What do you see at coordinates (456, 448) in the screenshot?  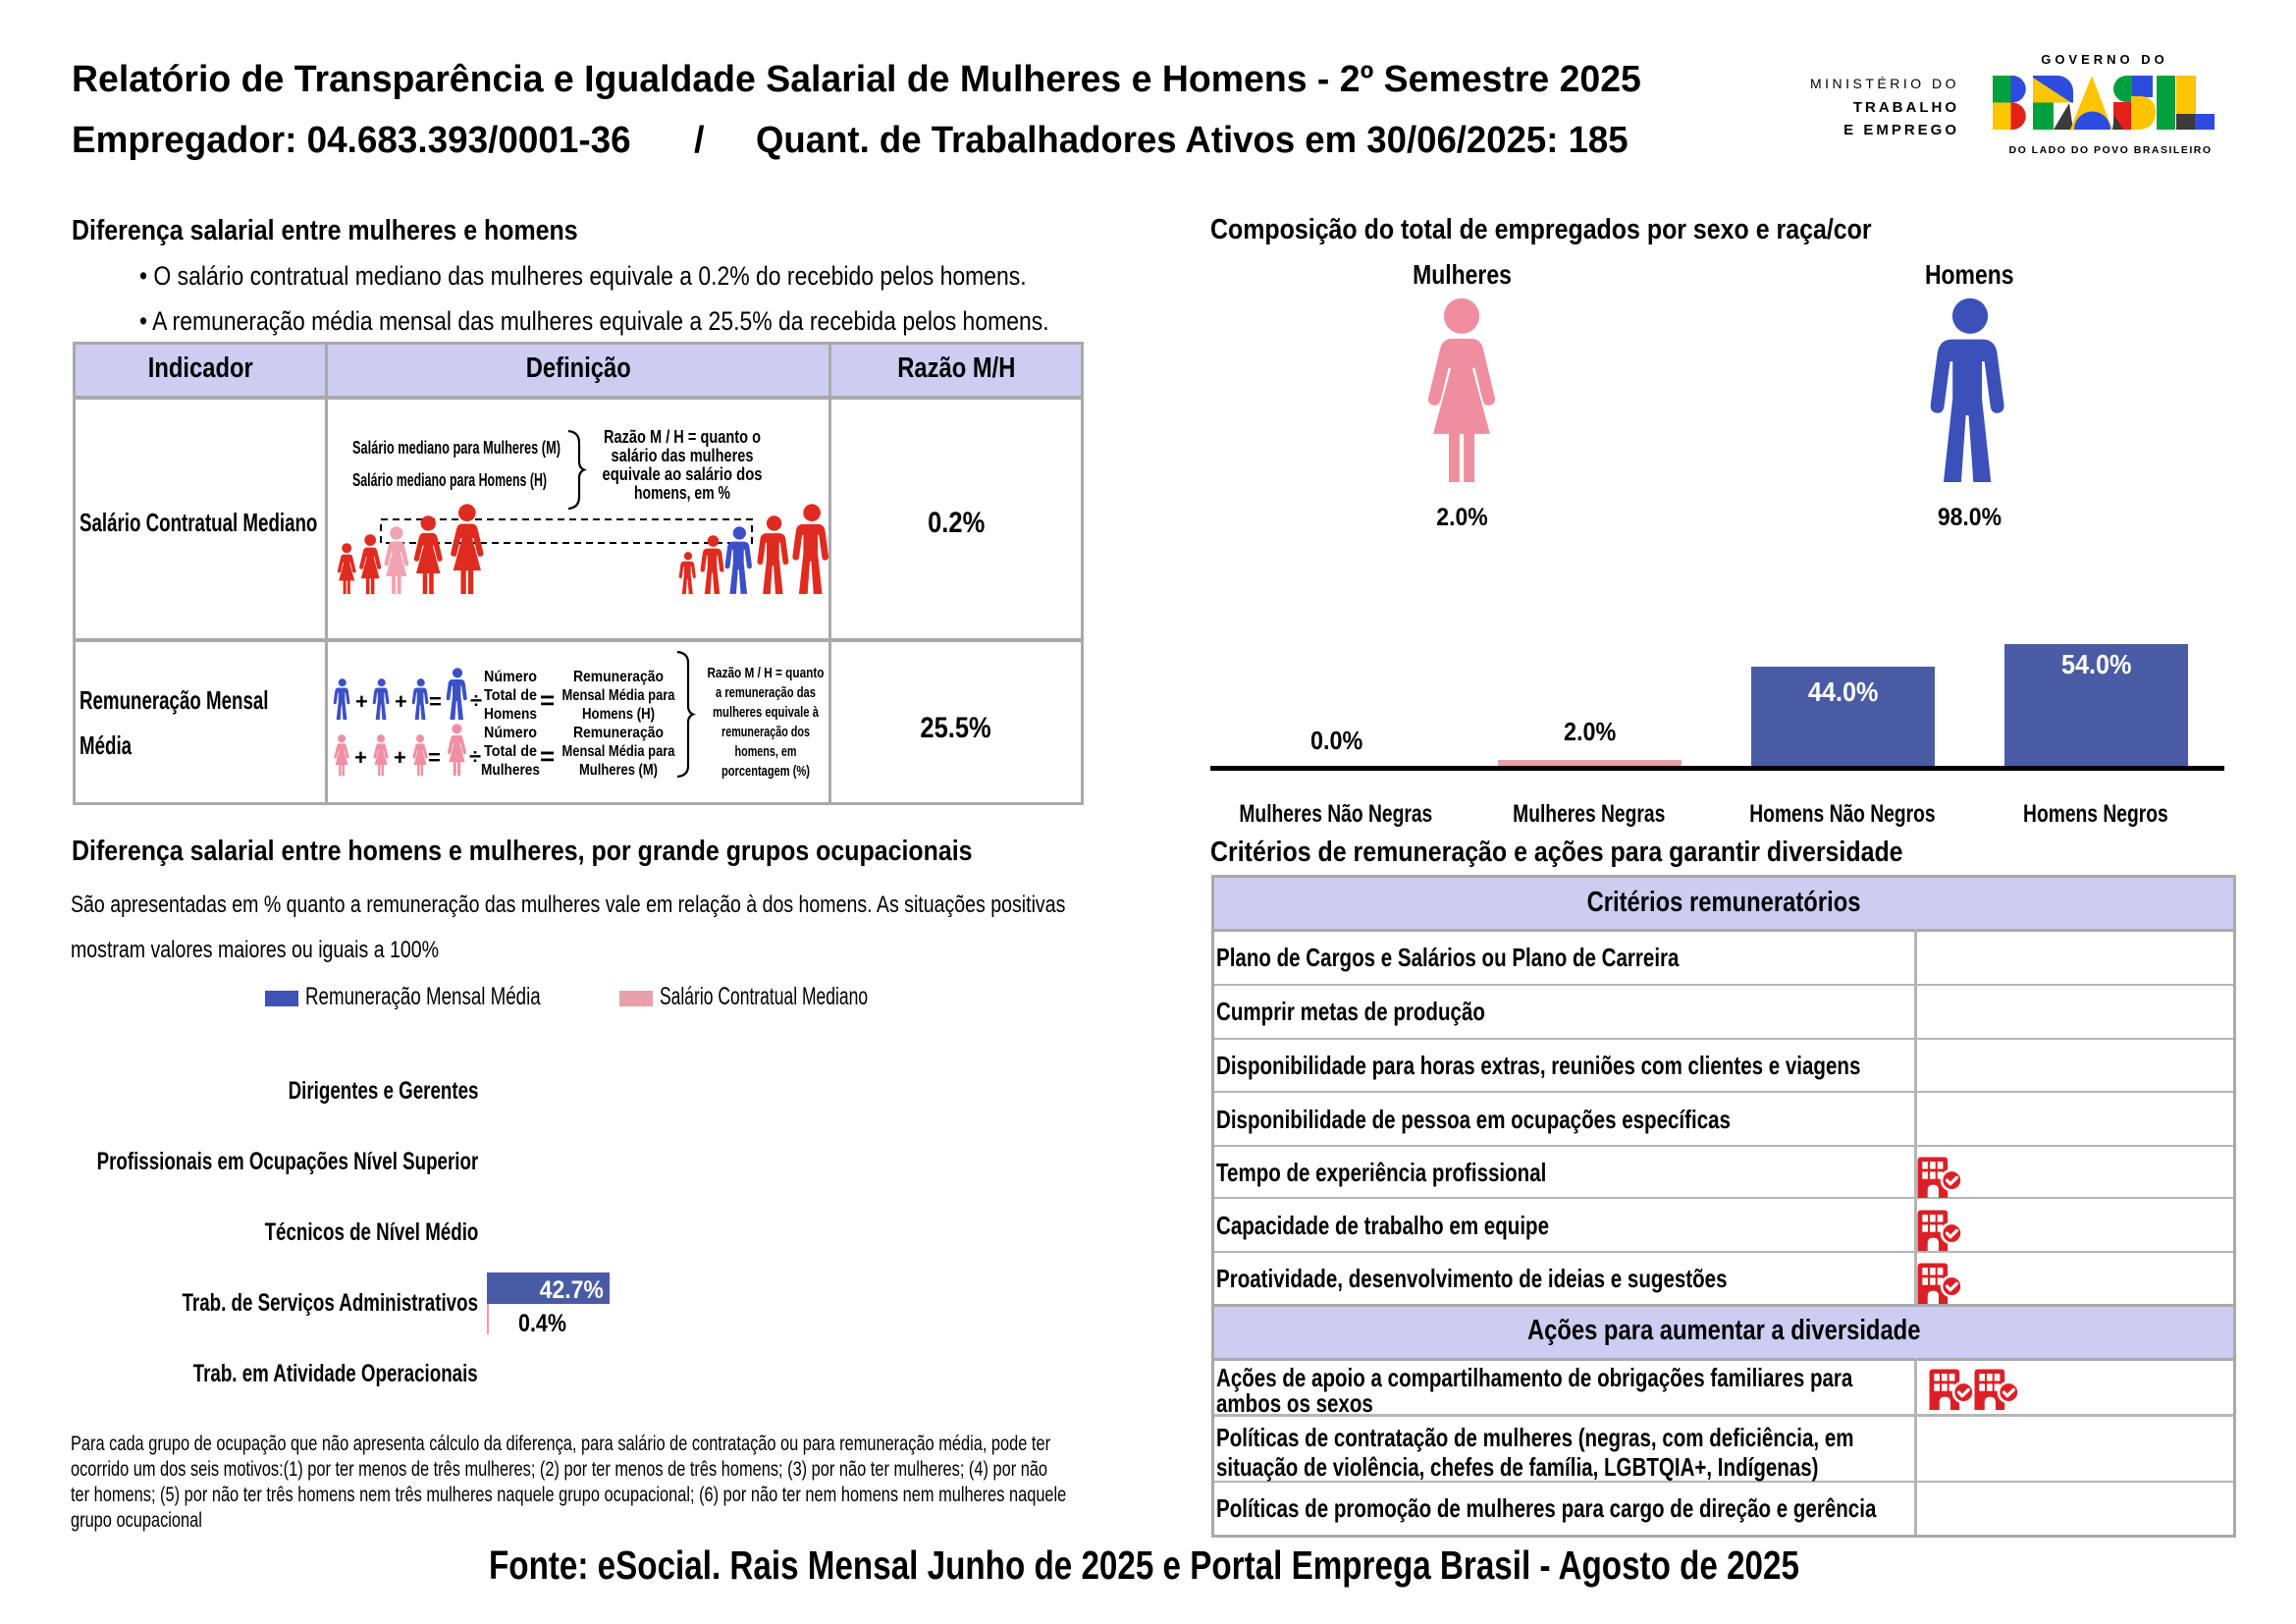 I see `svg-text:Salário mediano para Mulheres: Salário mediano para Mulheres (M)` at bounding box center [456, 448].